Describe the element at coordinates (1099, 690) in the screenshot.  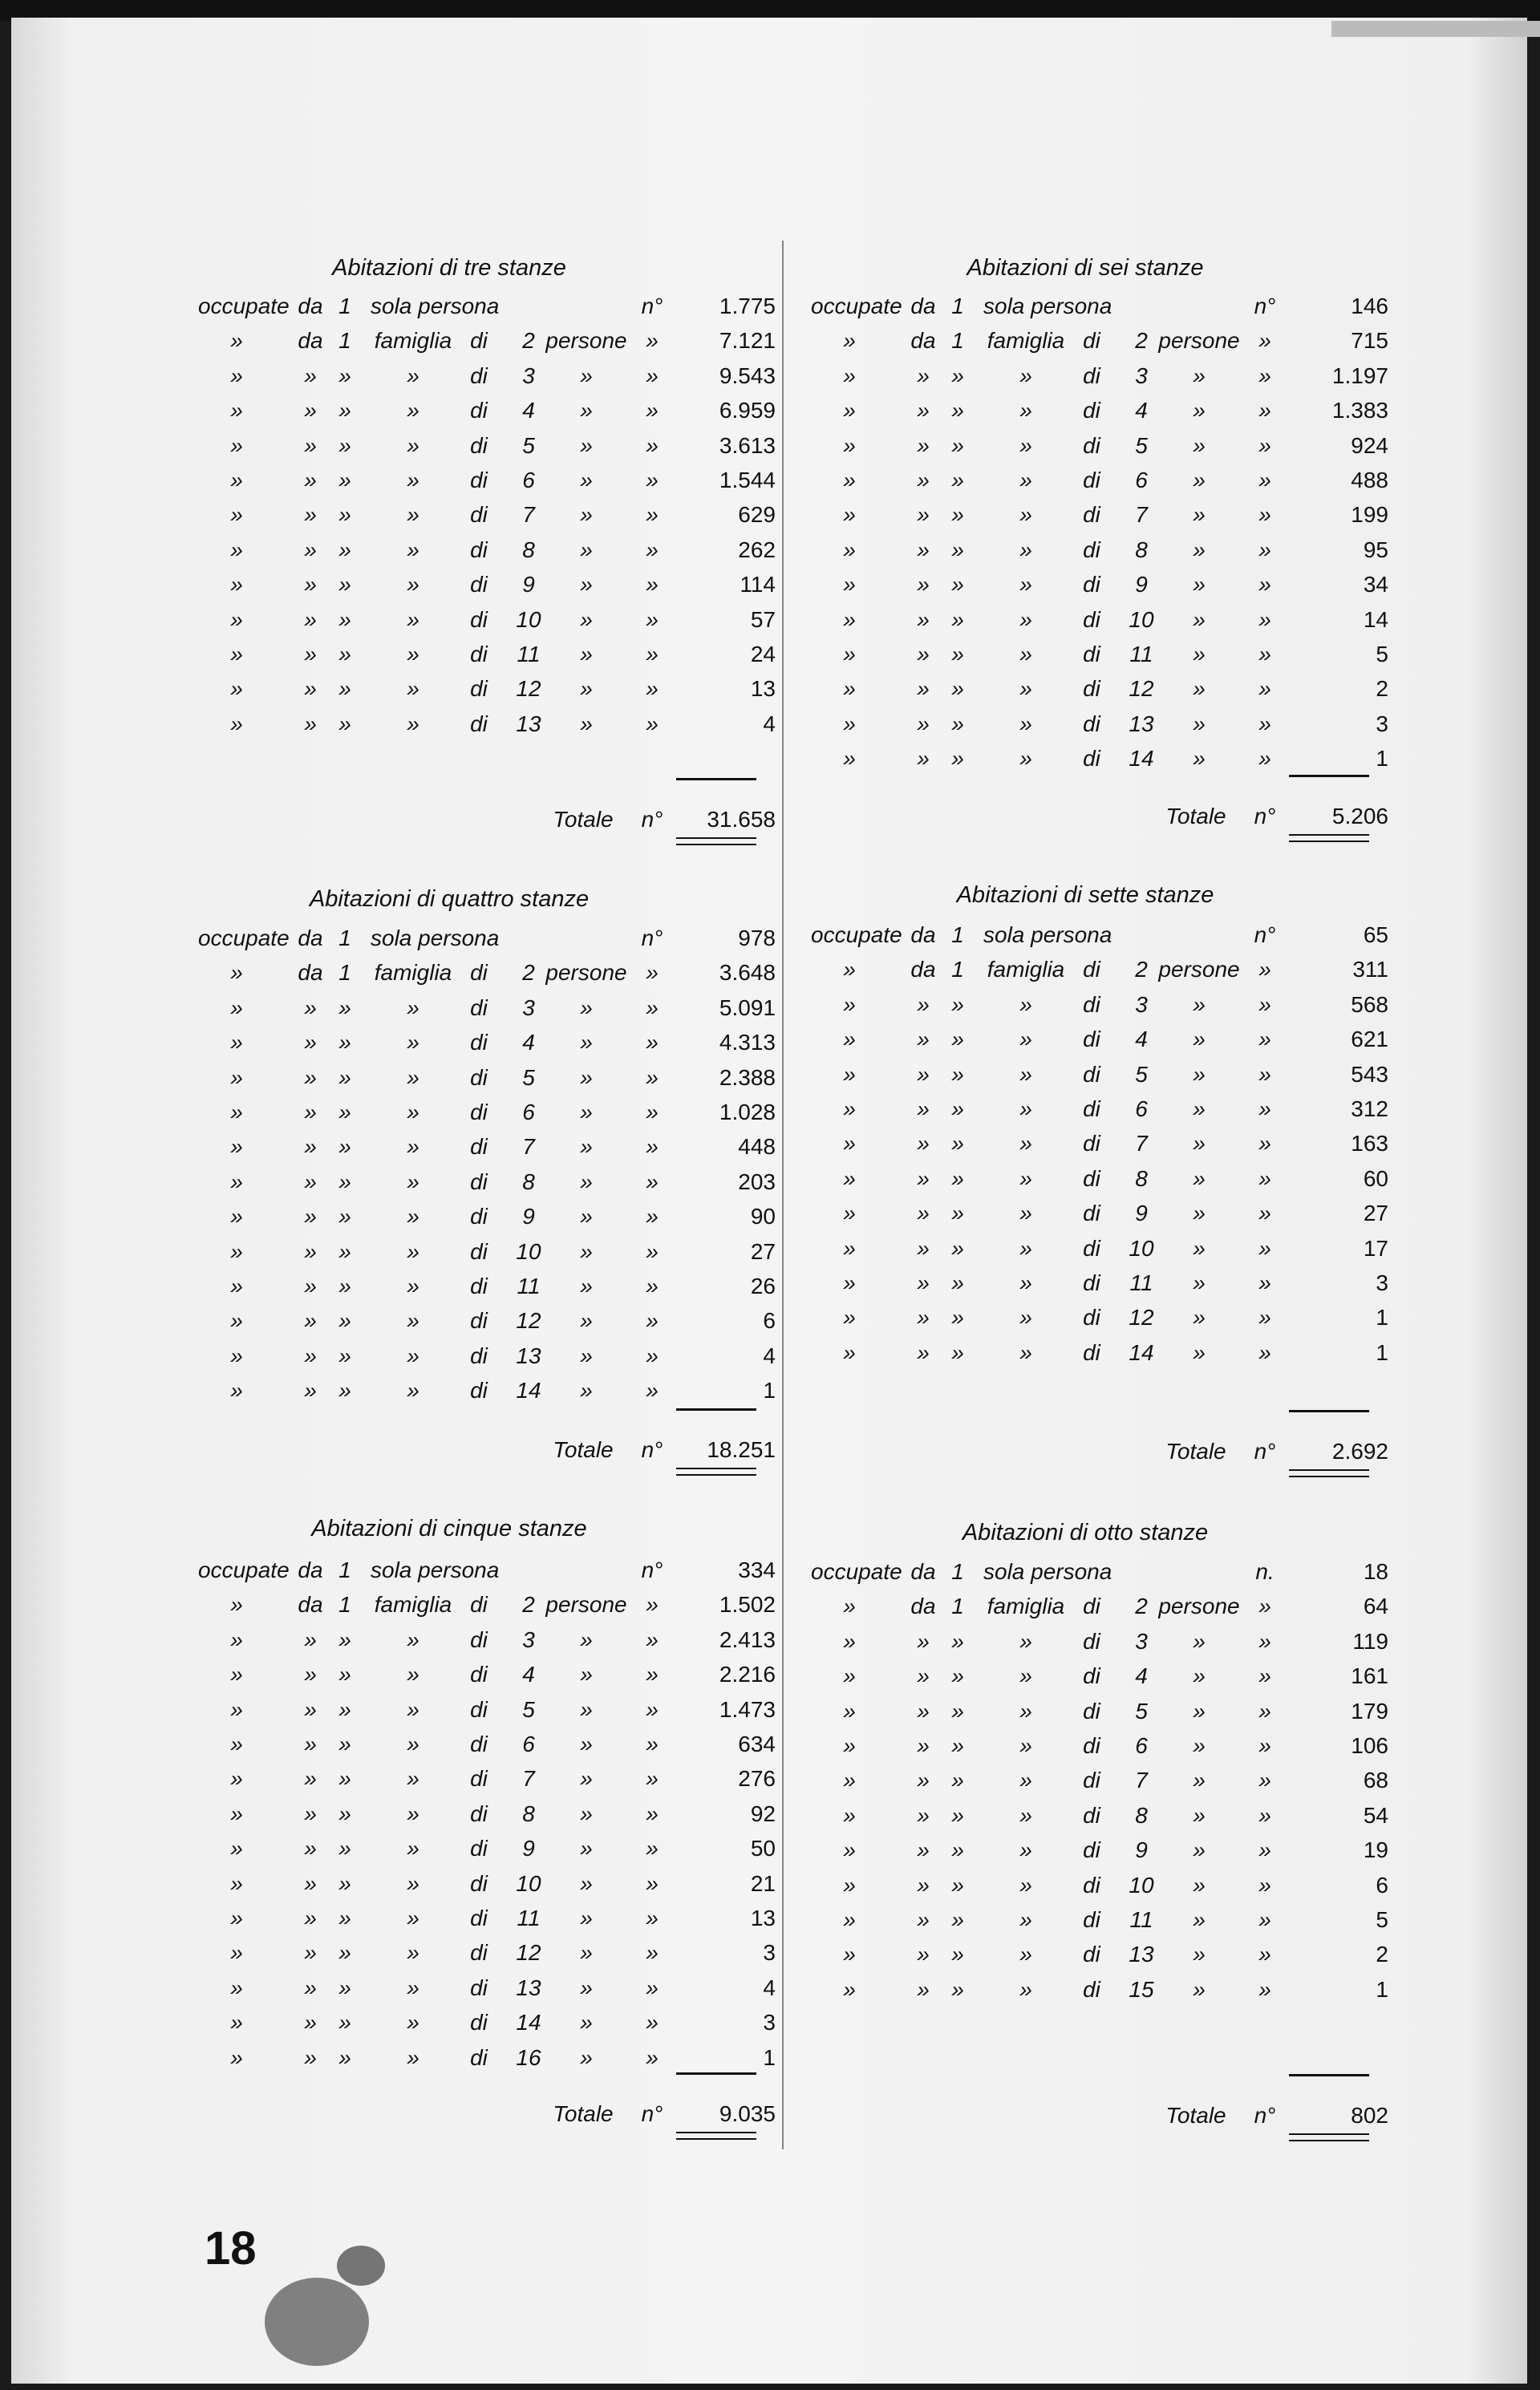
I see `table-row: » » » » di 12 » » 2` at that location.